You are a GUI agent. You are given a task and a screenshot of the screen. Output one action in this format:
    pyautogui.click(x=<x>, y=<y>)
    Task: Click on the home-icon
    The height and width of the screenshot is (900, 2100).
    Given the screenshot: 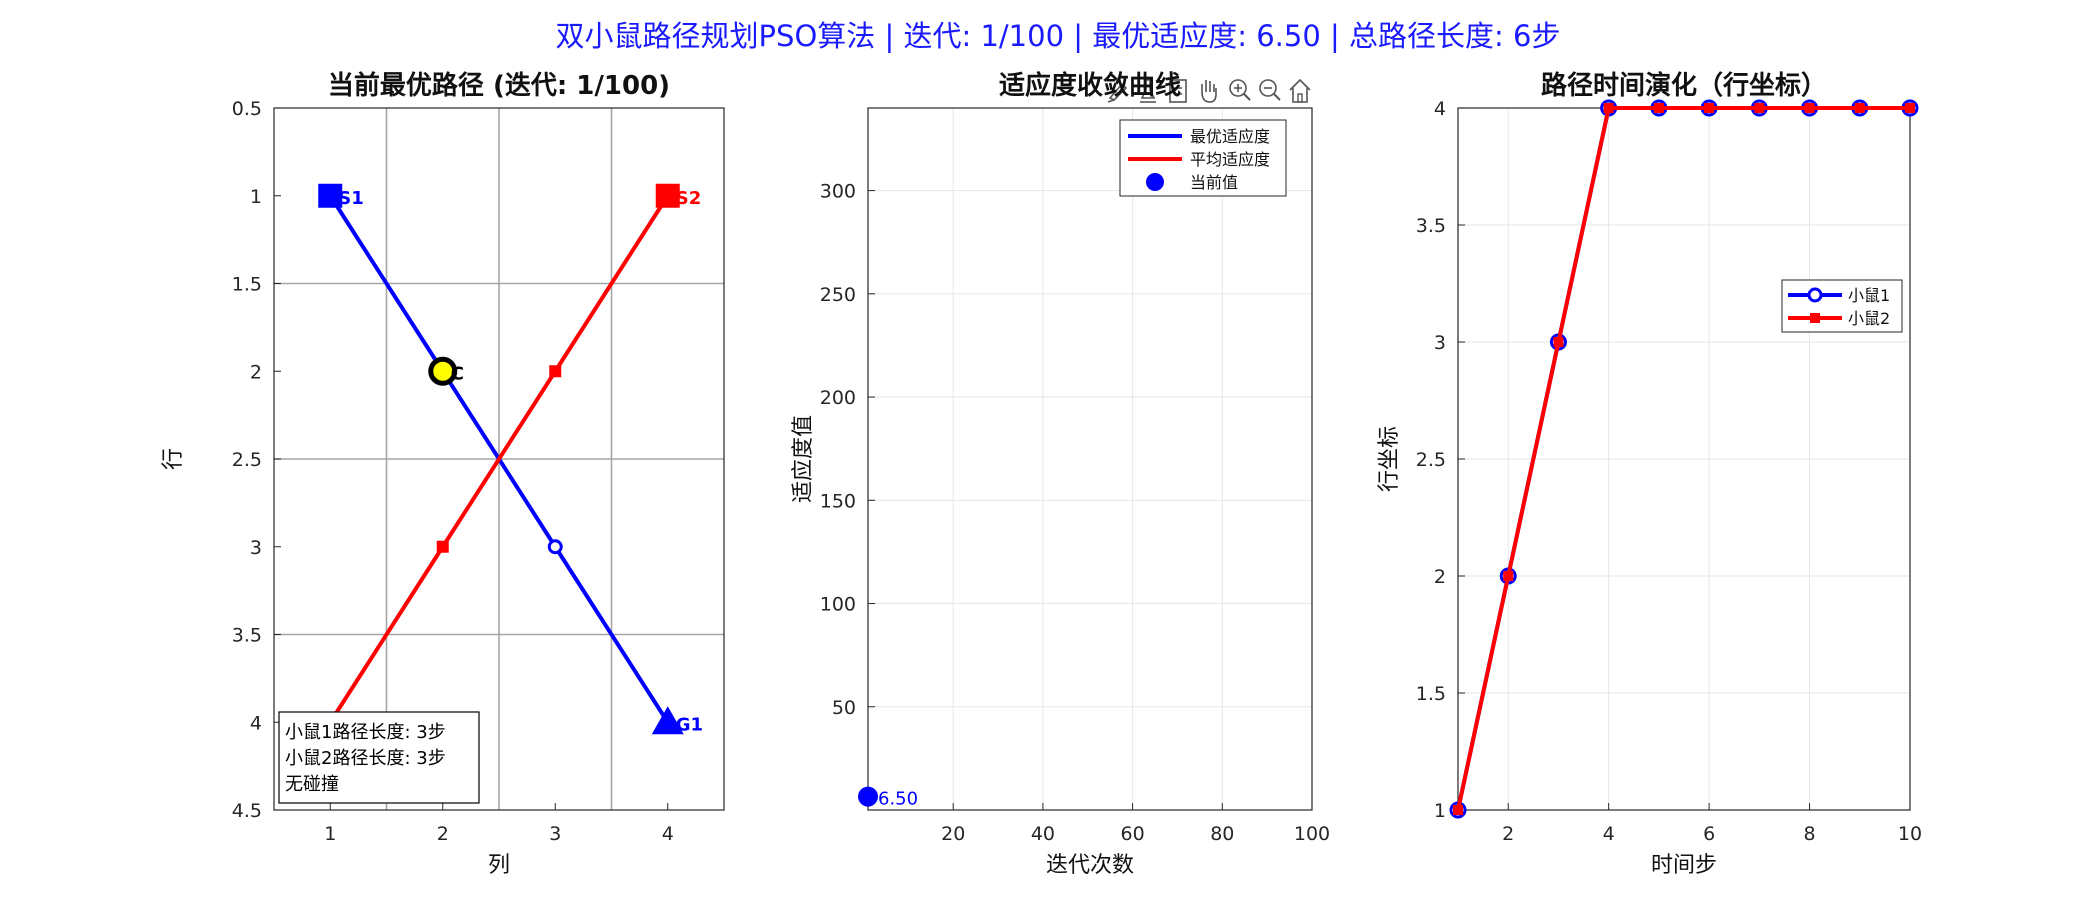 What is the action you would take?
    pyautogui.click(x=1300, y=90)
    